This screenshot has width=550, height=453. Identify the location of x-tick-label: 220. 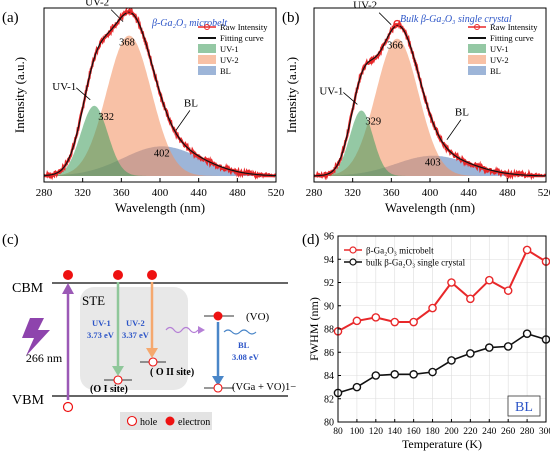
(470, 432).